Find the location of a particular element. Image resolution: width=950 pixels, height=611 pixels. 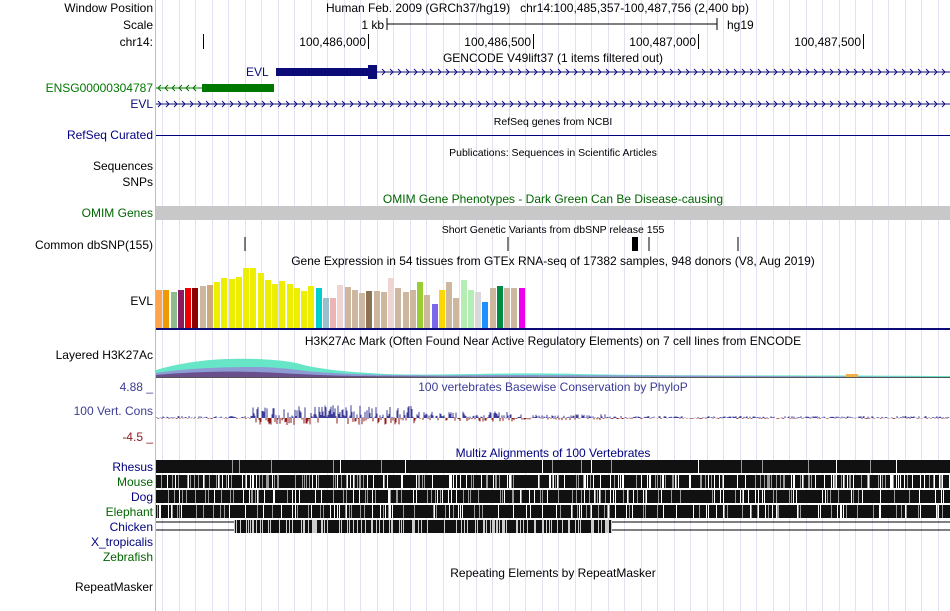

evl-transcript is located at coordinates (553, 104).